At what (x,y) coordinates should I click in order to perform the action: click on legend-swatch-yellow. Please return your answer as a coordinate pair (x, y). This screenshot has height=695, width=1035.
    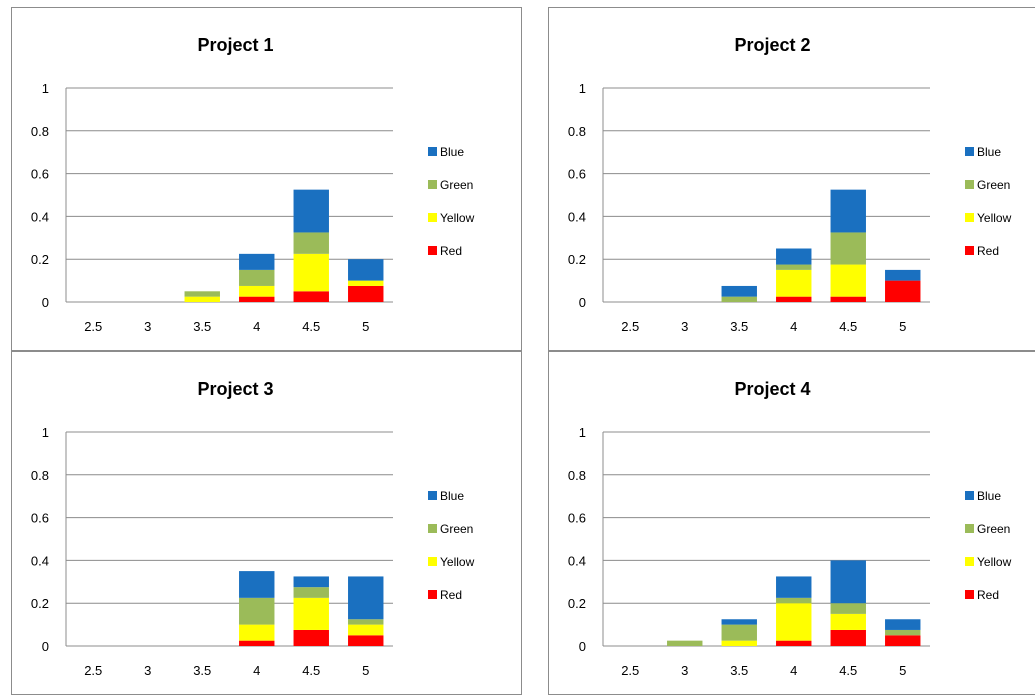
    Looking at the image, I should click on (969, 561).